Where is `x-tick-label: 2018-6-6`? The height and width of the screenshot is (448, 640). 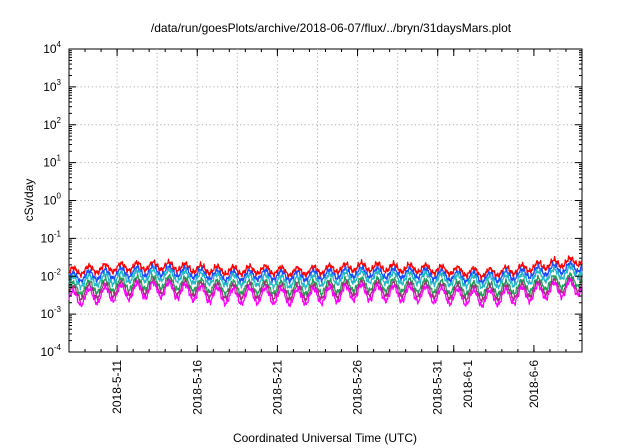 x-tick-label: 2018-6-6 is located at coordinates (534, 384).